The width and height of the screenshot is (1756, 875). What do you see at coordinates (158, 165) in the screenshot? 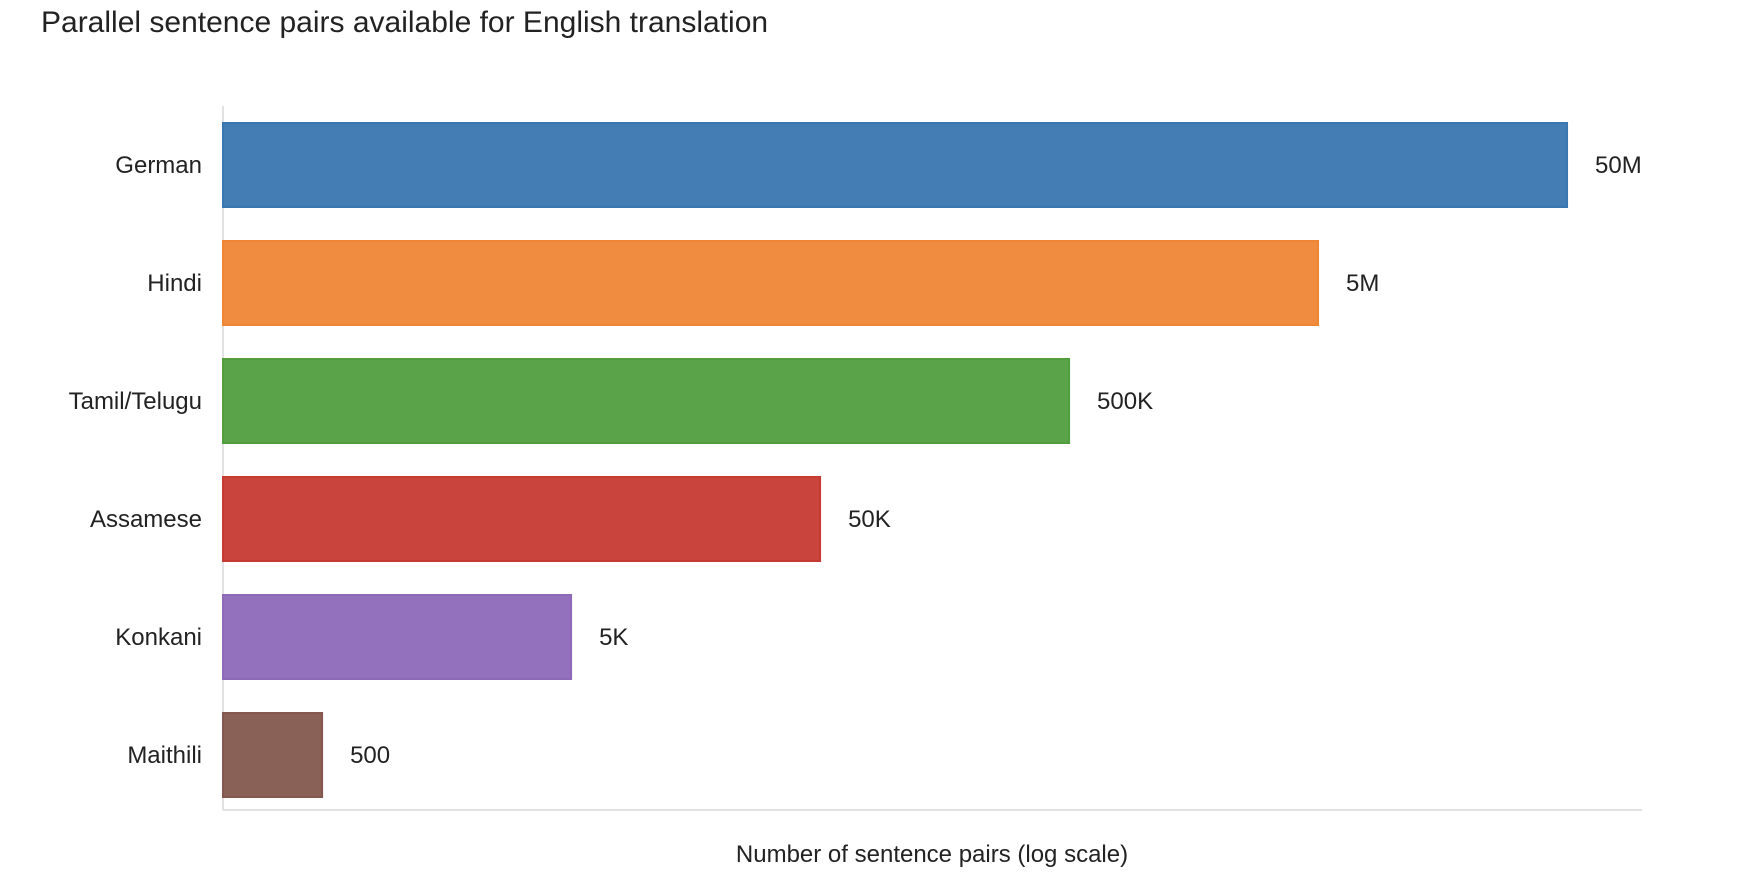
I see `category-label-german: German` at bounding box center [158, 165].